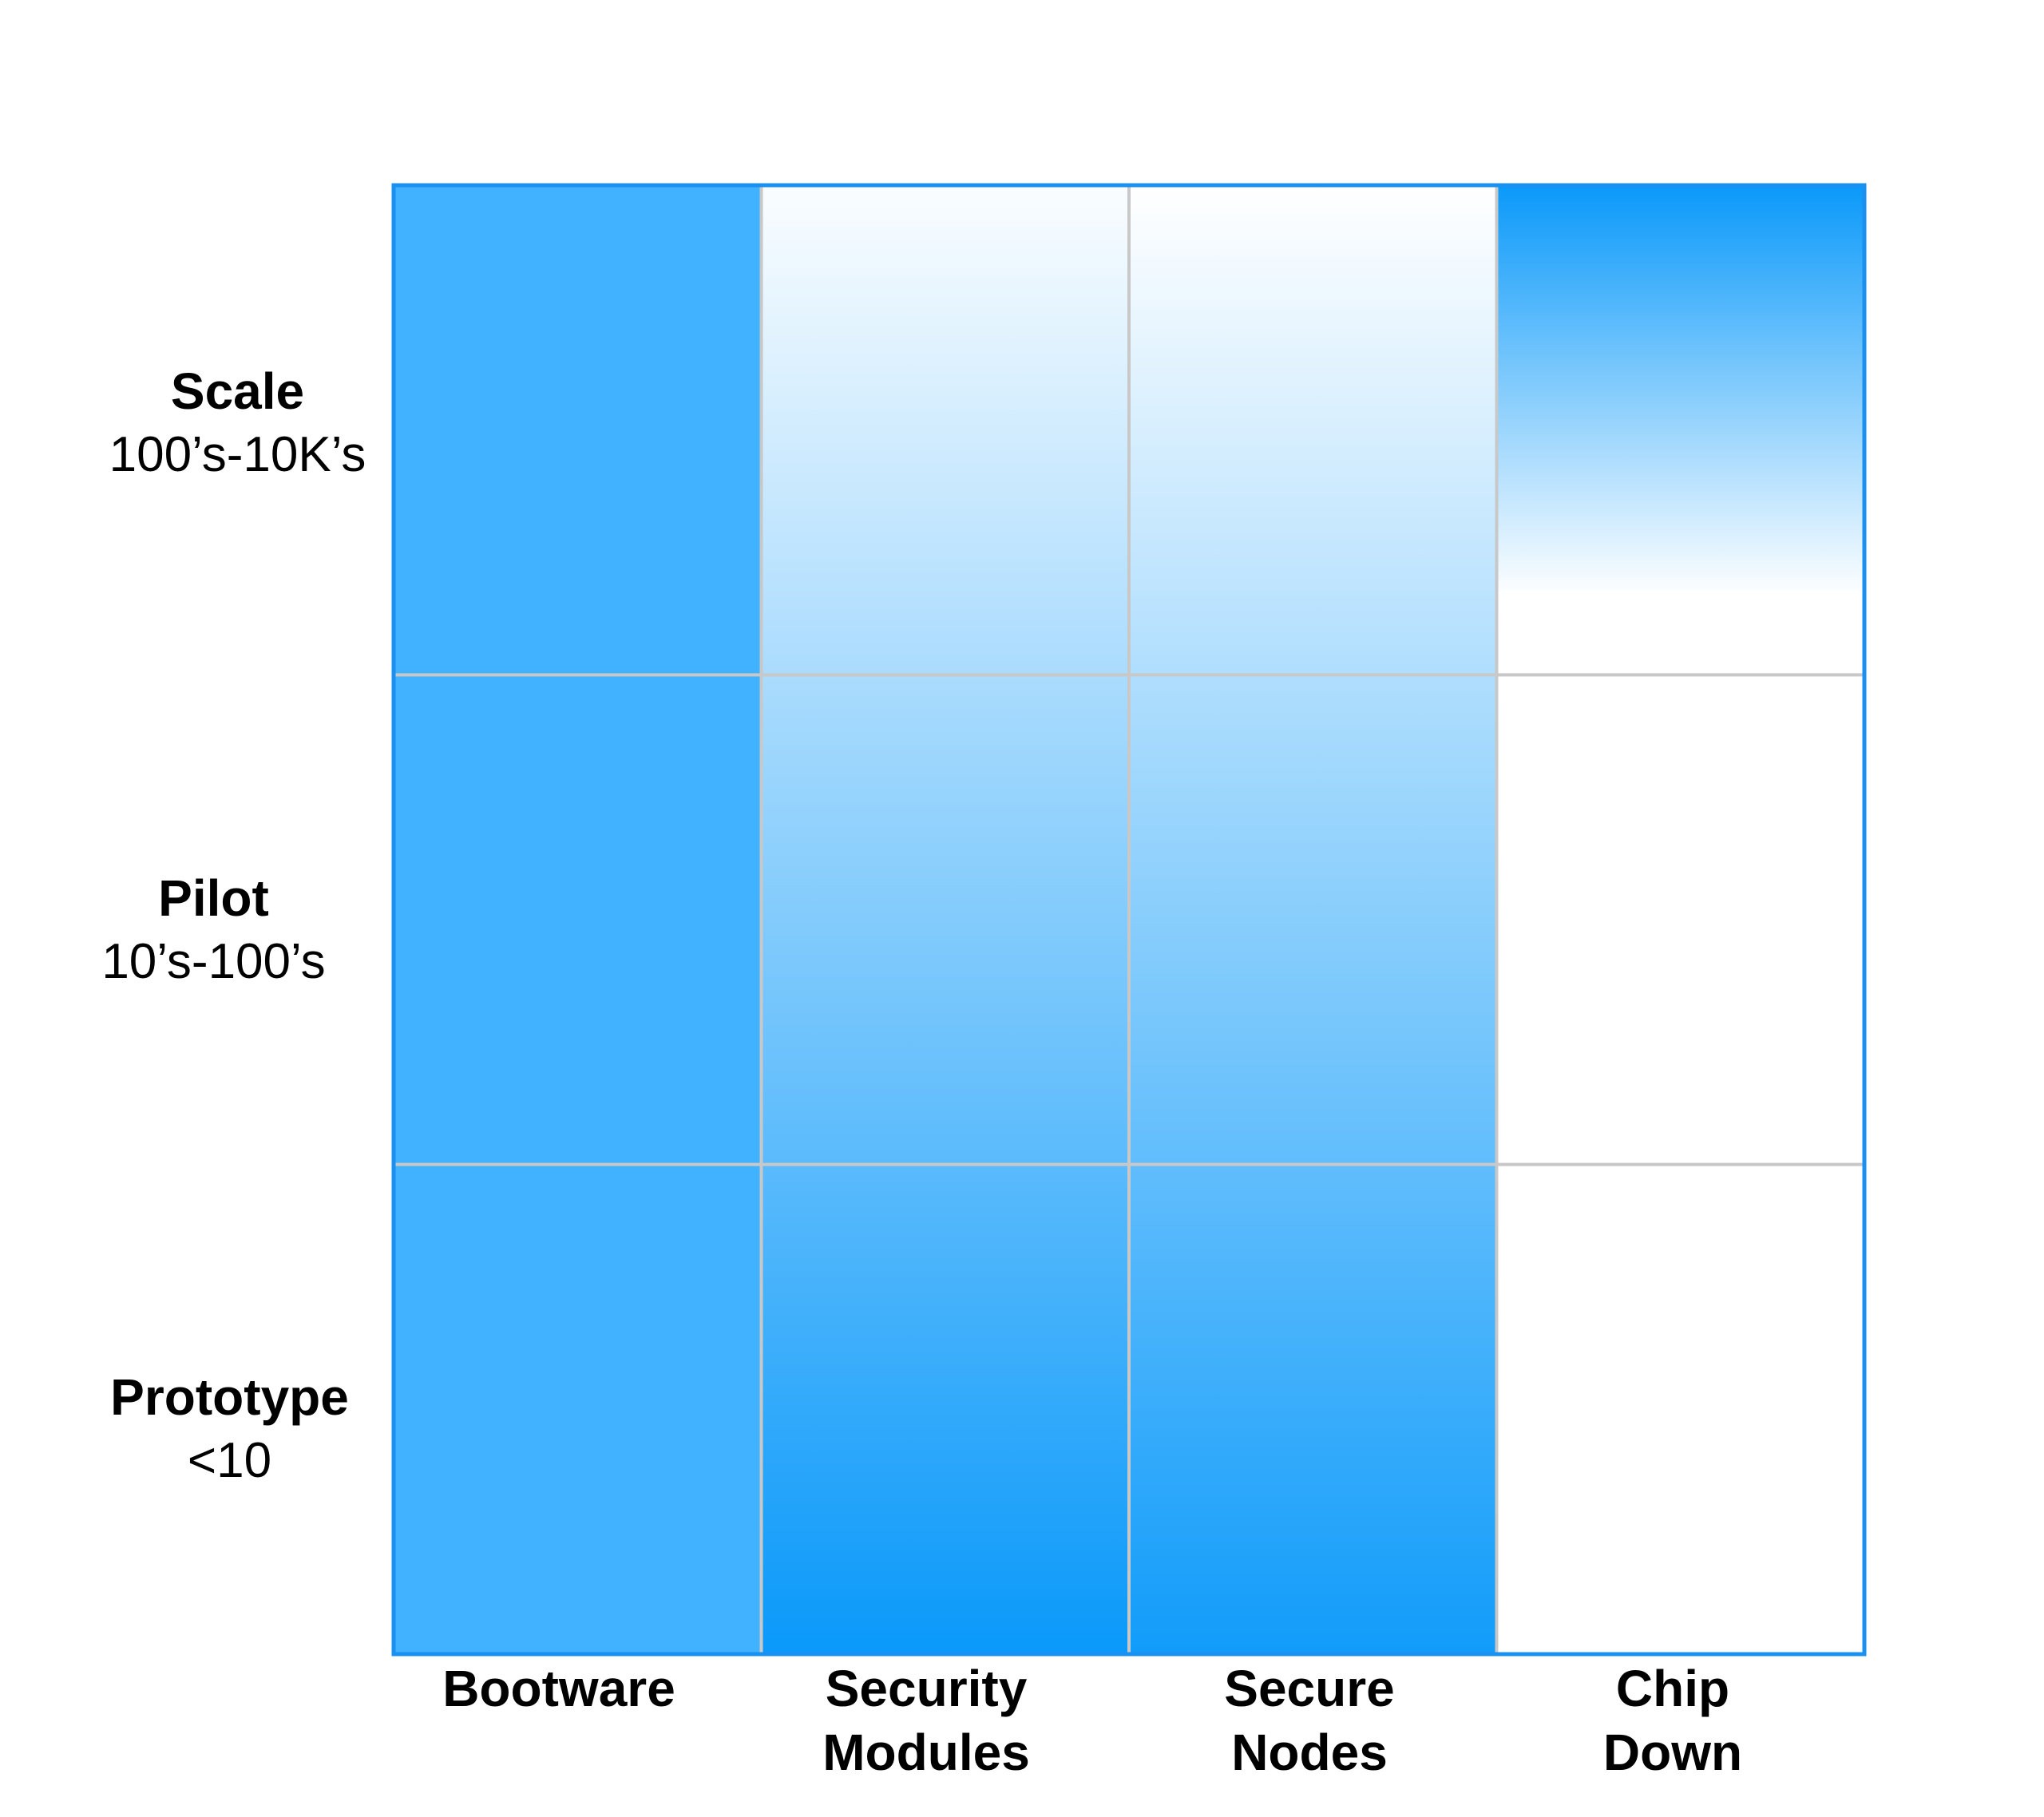 The height and width of the screenshot is (1817, 2044). I want to click on column-label-secure-nodes: Secure Nodes, so click(1309, 1721).